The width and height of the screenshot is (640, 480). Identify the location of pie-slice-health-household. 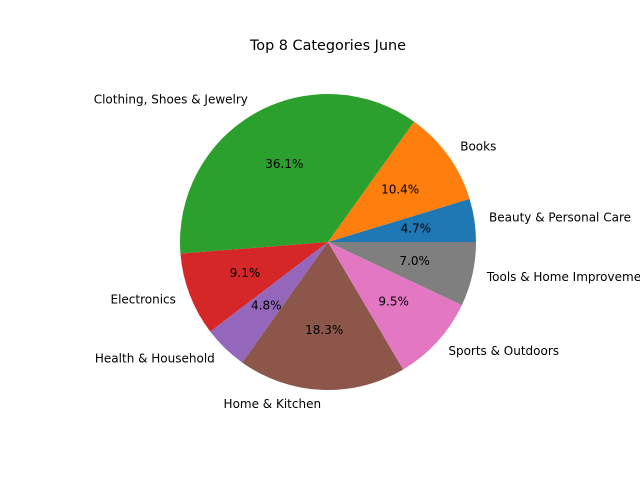
(269, 302).